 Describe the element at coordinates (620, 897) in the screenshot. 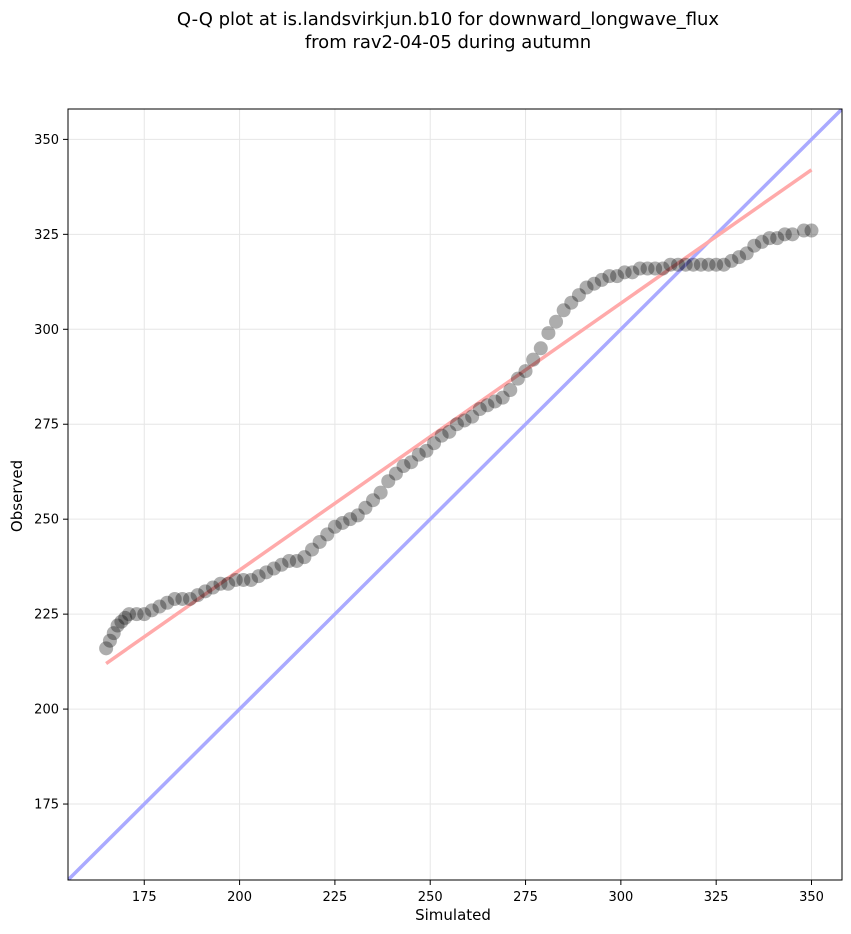

I see `x-tick-label: 300` at that location.